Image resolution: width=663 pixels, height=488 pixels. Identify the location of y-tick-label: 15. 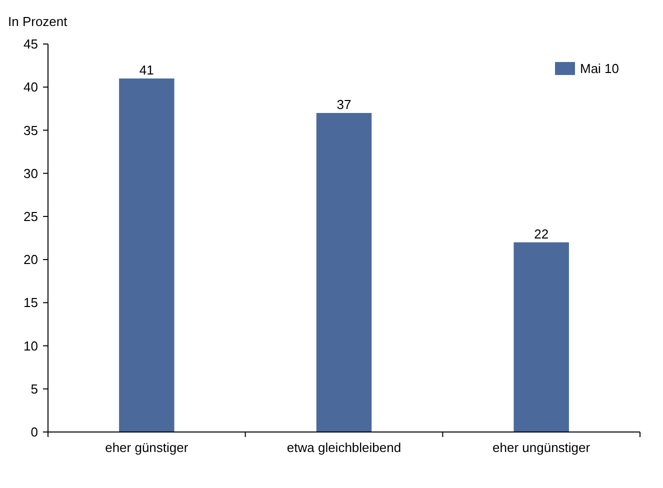
(31, 302).